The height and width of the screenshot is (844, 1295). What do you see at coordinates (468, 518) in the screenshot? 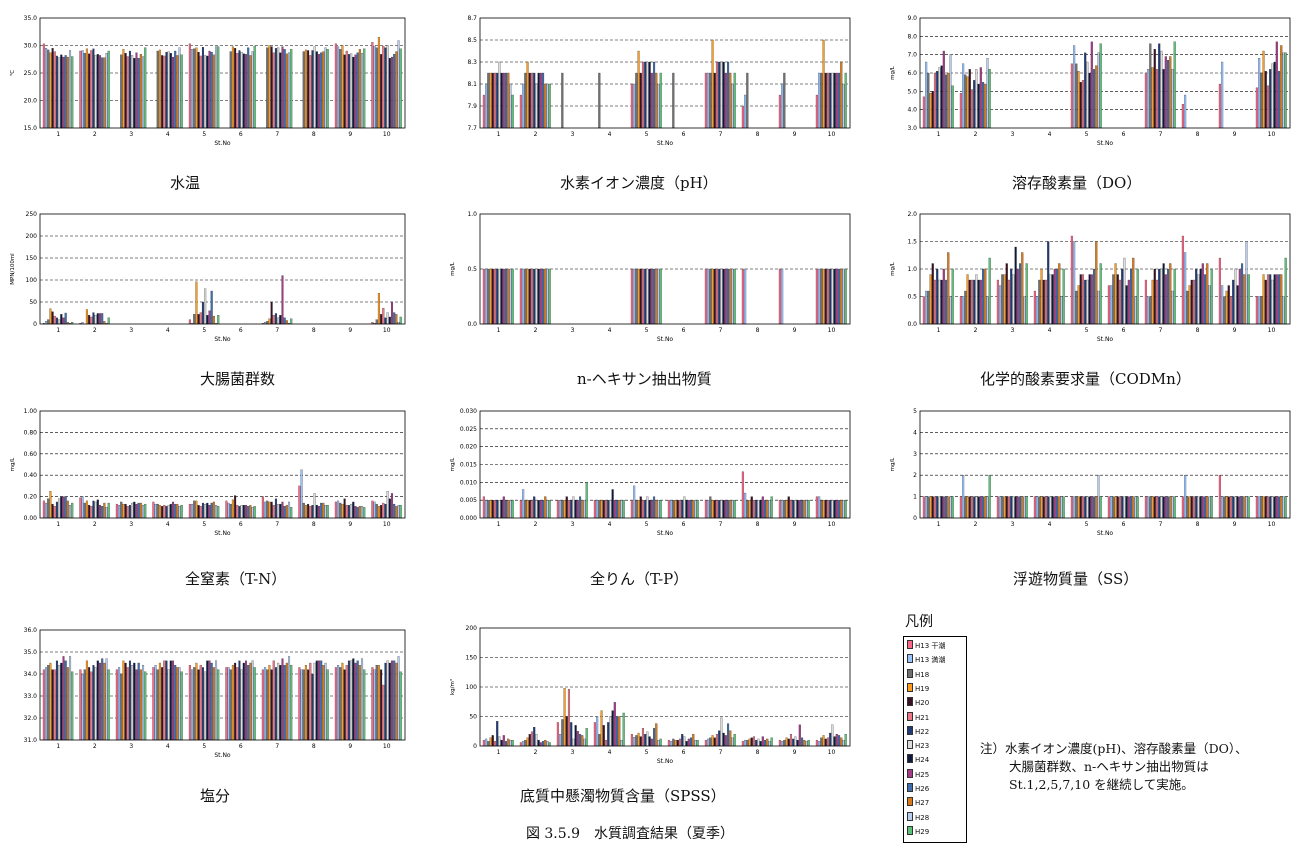
I see `y-tick-label: 0.000` at bounding box center [468, 518].